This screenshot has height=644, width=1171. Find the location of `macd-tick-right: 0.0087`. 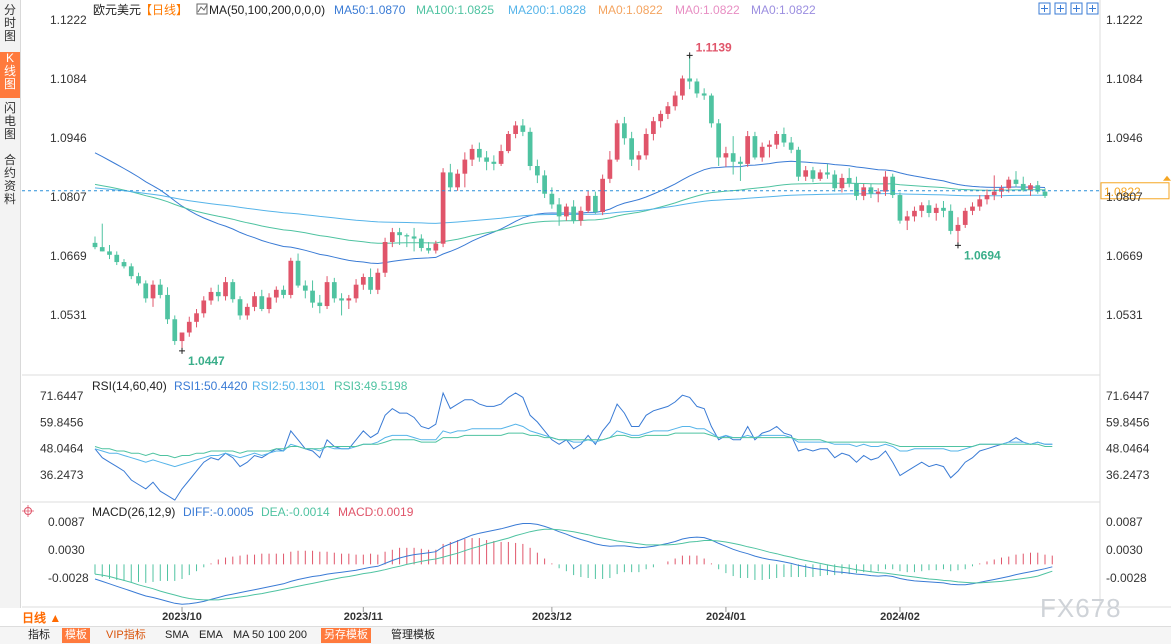

macd-tick-right: 0.0087 is located at coordinates (1124, 522).